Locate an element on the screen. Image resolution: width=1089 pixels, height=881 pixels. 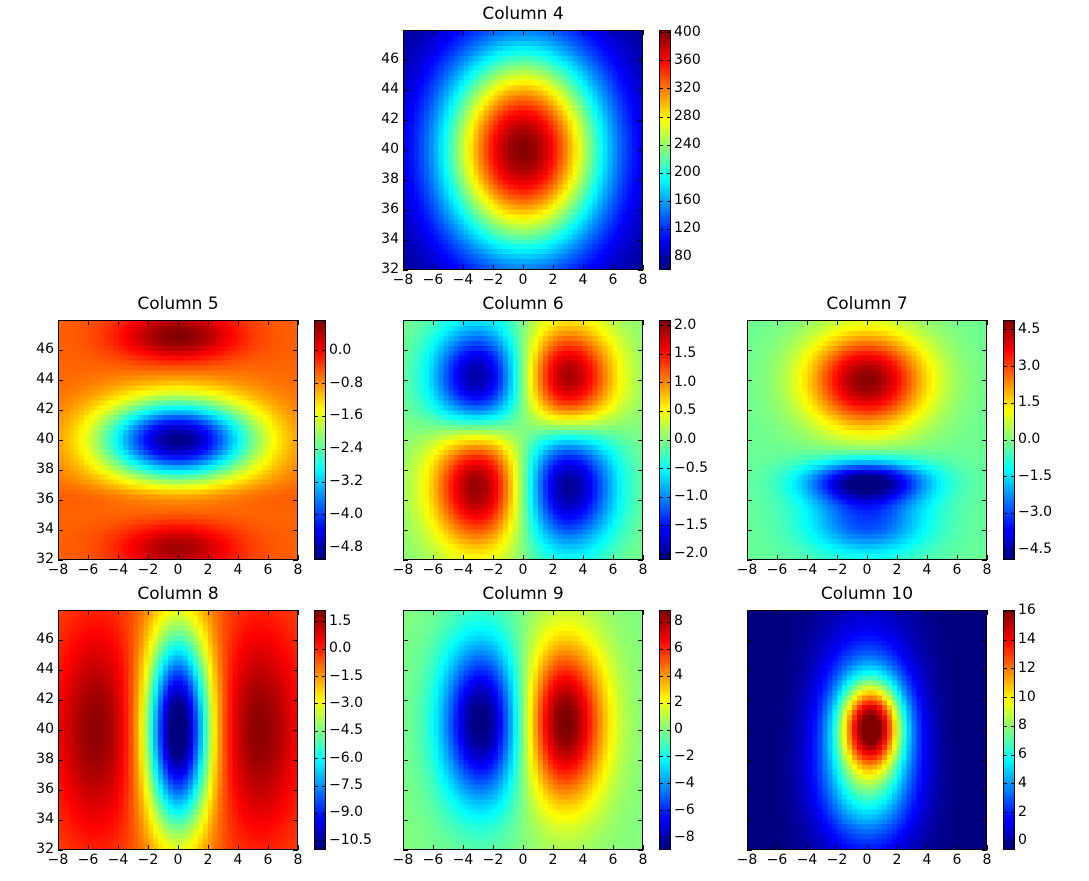
colorbar-tick-label: −3.2 is located at coordinates (346, 481).